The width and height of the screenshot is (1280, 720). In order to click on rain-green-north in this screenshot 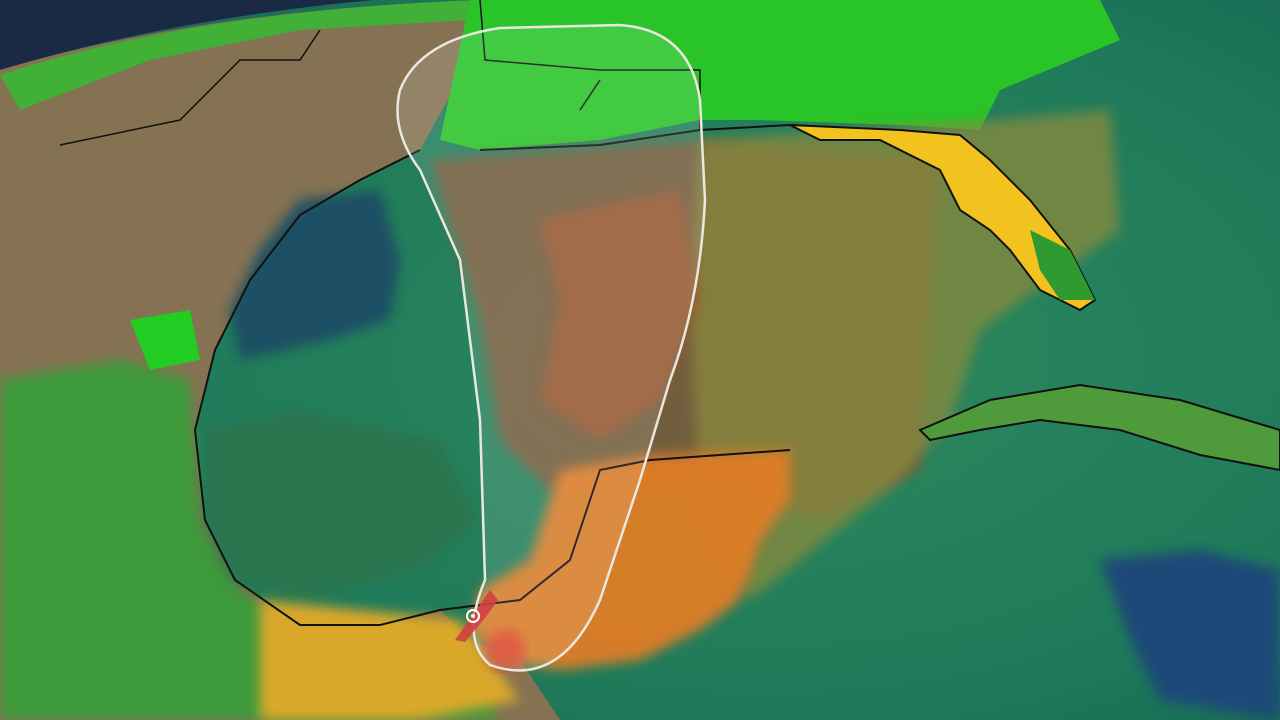, I will do `click(240, 55)`.